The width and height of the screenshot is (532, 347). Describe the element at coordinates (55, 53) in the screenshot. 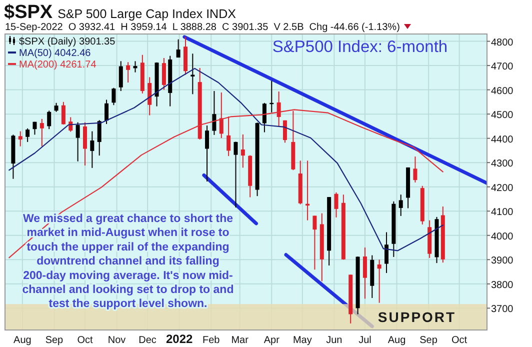

I see `legend-label: MA(50) 4042.46` at that location.